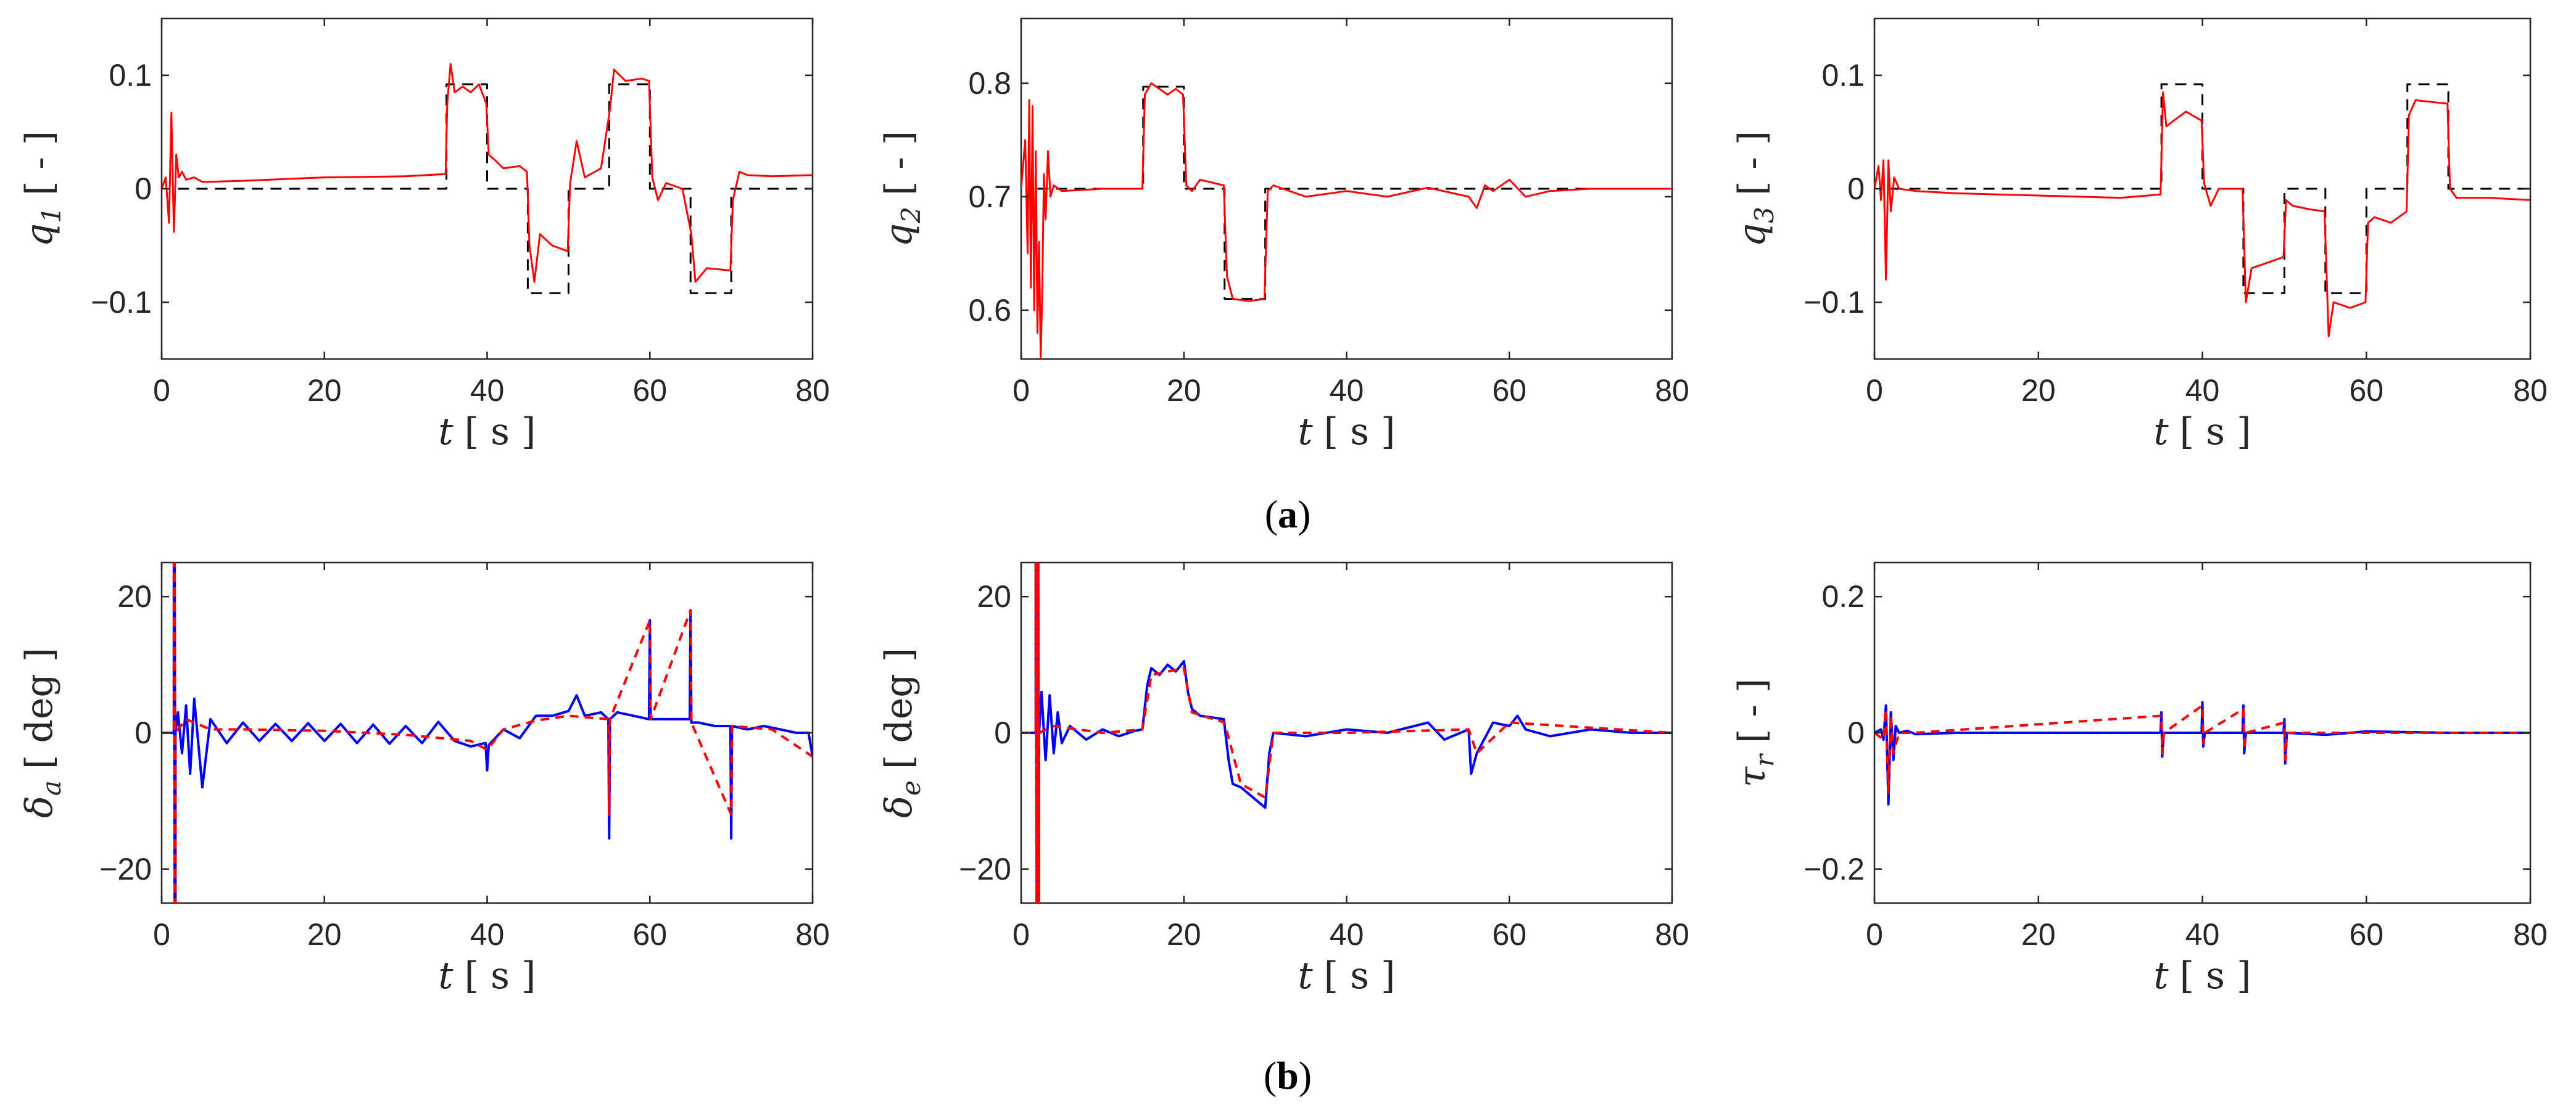 The image size is (2576, 1106). What do you see at coordinates (1304, 514) in the screenshot?
I see `caption-a-close: )` at bounding box center [1304, 514].